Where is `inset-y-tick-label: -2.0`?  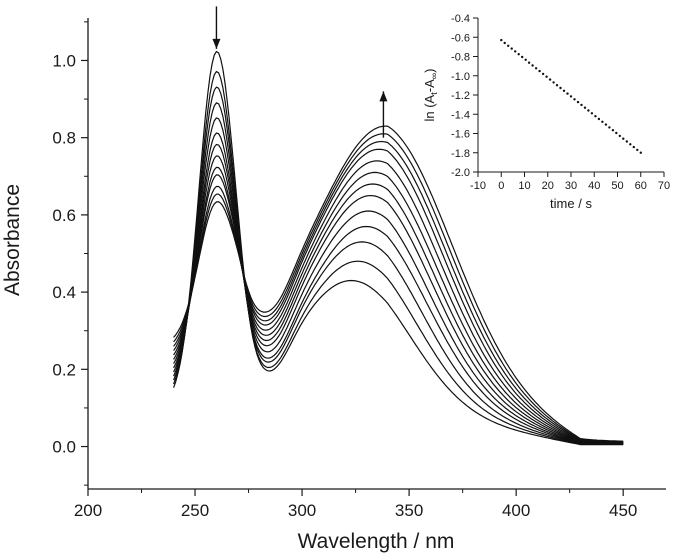 inset-y-tick-label: -2.0 is located at coordinates (460, 173).